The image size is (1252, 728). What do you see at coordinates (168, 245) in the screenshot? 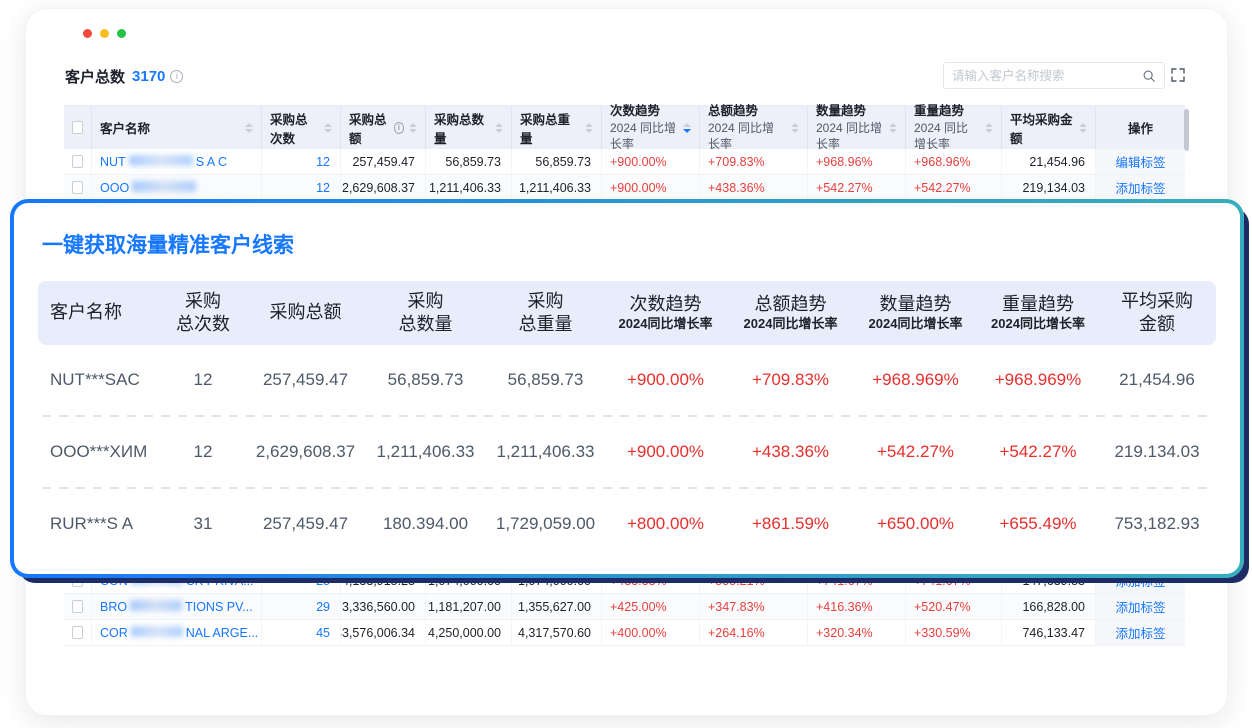
I see `promo-title: 一键获取海量精准客户线索` at bounding box center [168, 245].